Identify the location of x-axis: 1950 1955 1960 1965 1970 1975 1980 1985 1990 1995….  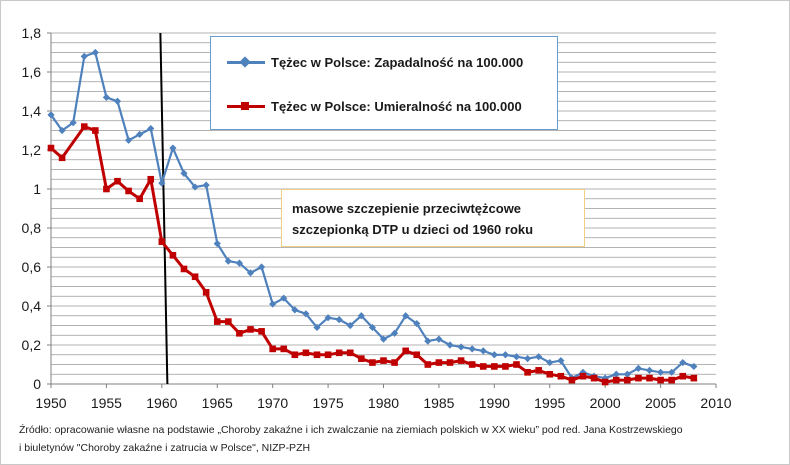
(383, 397).